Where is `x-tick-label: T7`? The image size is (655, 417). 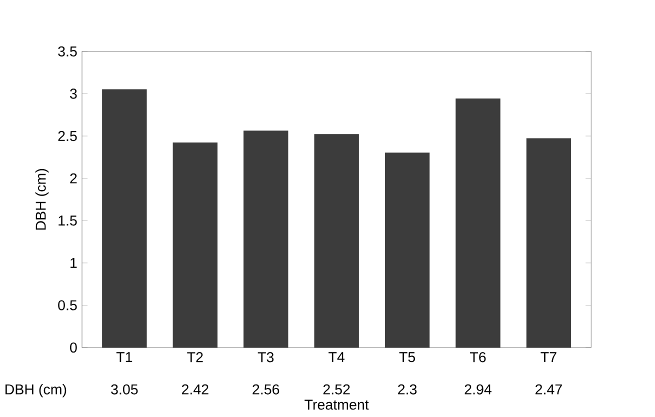
x-tick-label: T7 is located at coordinates (548, 357).